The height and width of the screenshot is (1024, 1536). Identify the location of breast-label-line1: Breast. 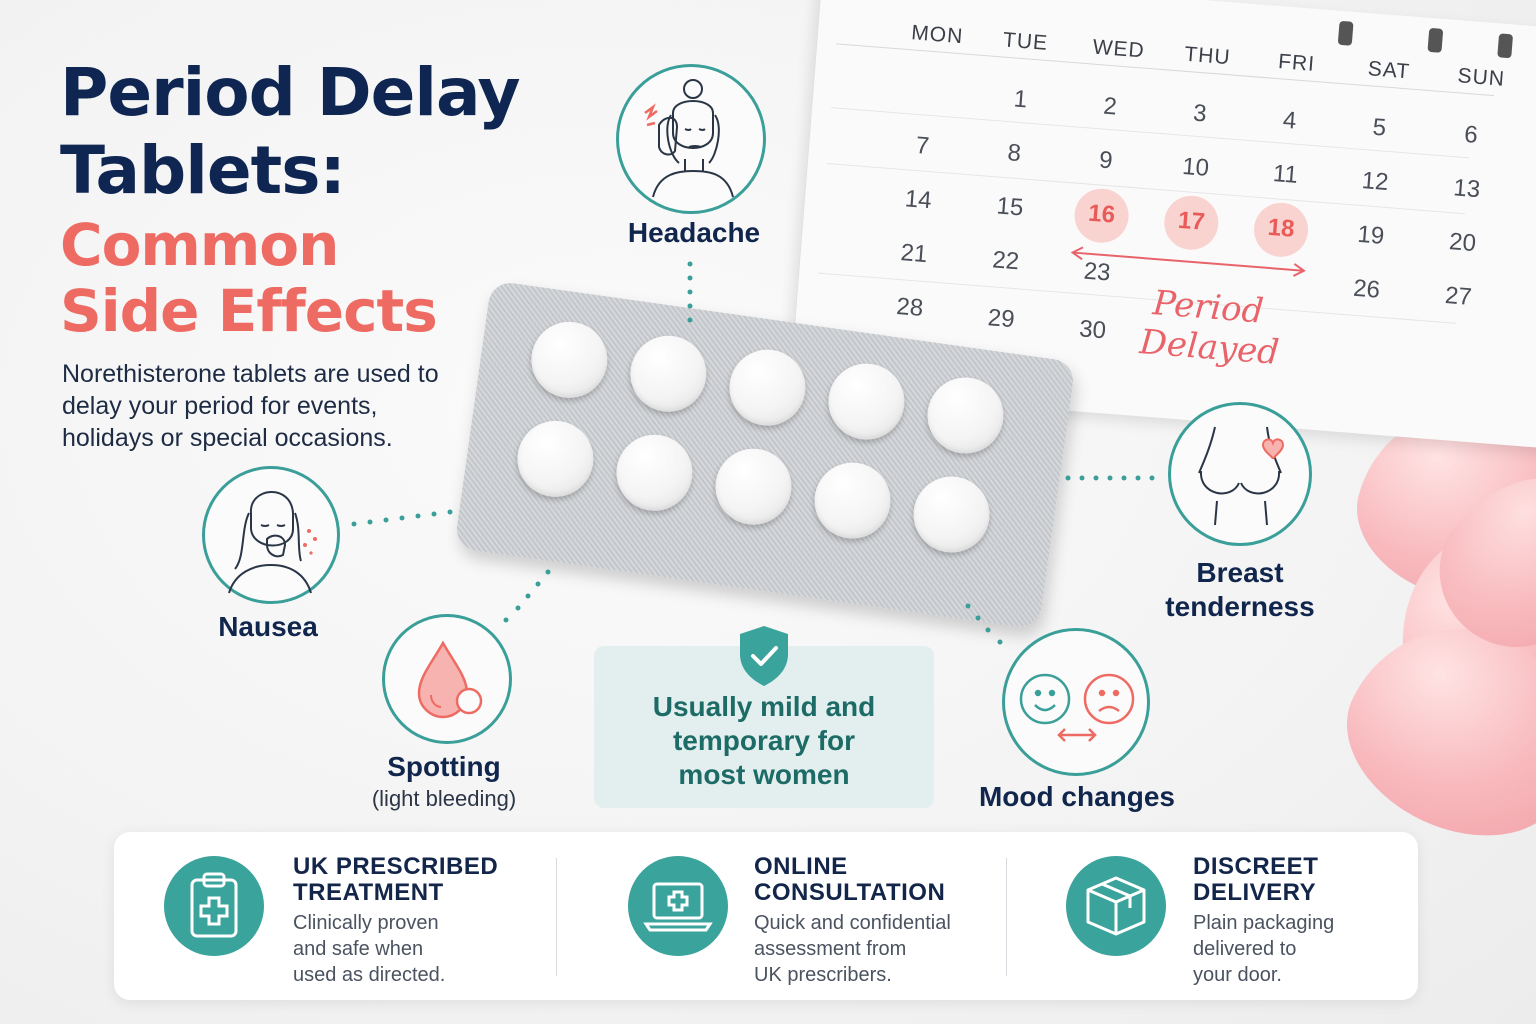
(1240, 572).